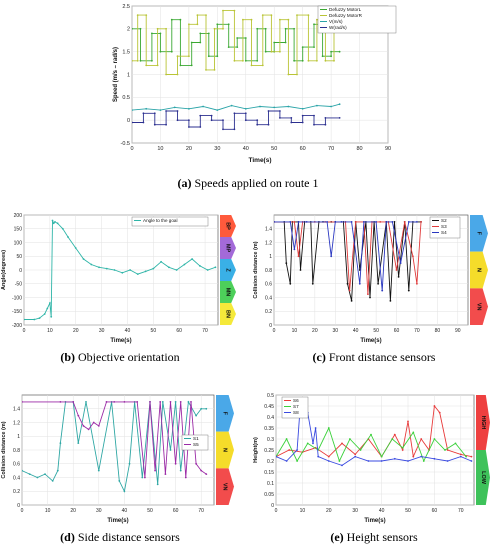  What do you see at coordinates (196, 444) in the screenshot?
I see `legend-label: S5` at bounding box center [196, 444].